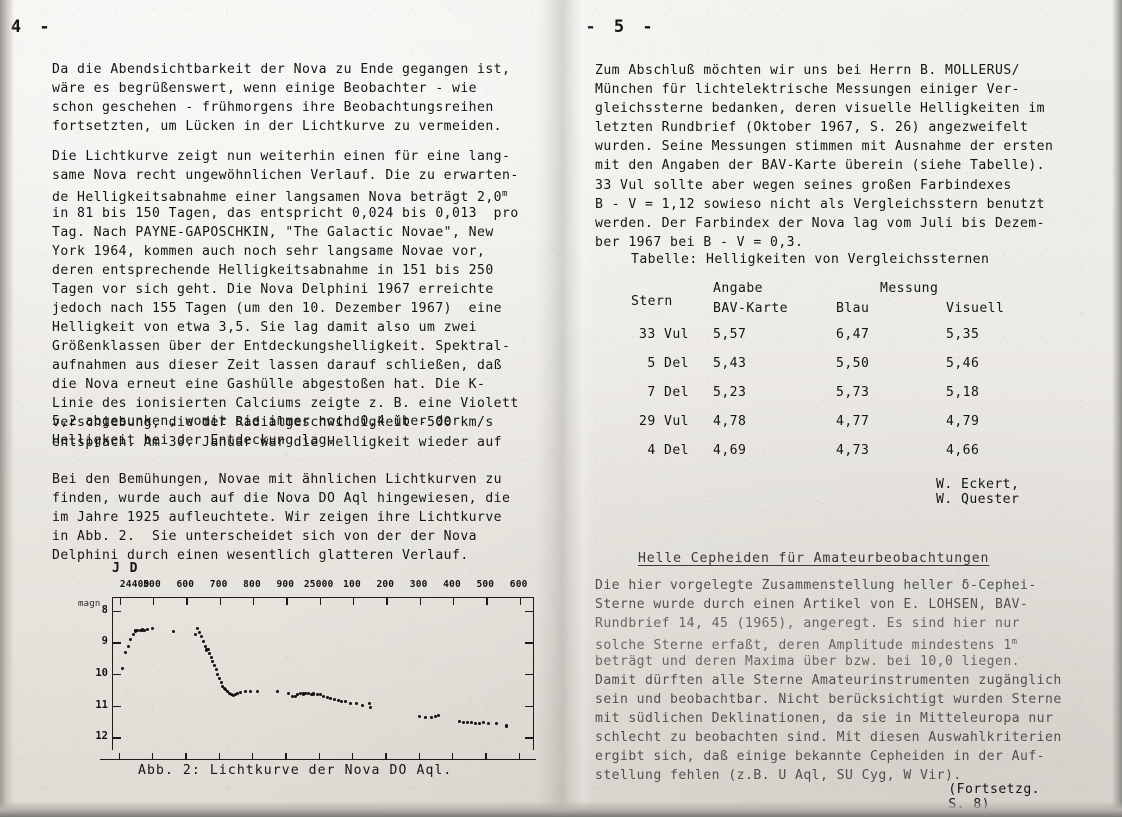  What do you see at coordinates (853, 364) in the screenshot?
I see `table-cell: 5,50` at bounding box center [853, 364].